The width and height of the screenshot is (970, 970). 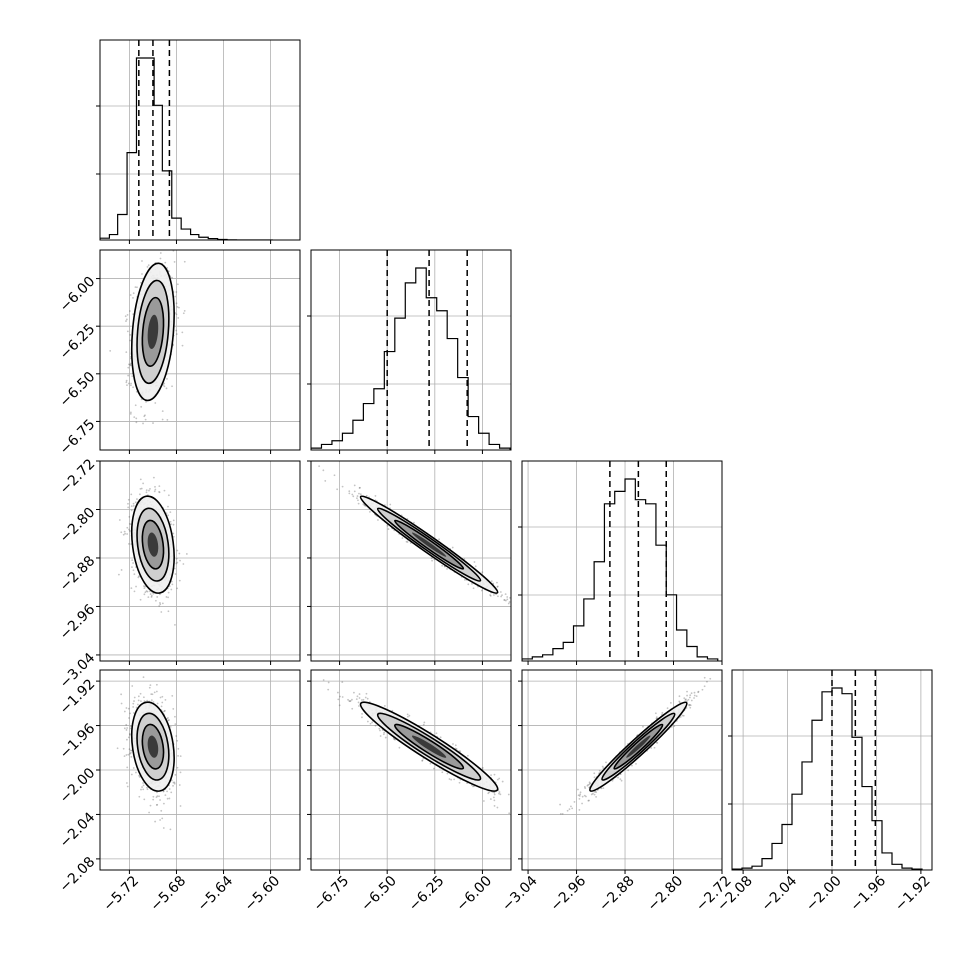 What do you see at coordinates (78, 390) in the screenshot?
I see `y-tick-label: −6.50` at bounding box center [78, 390].